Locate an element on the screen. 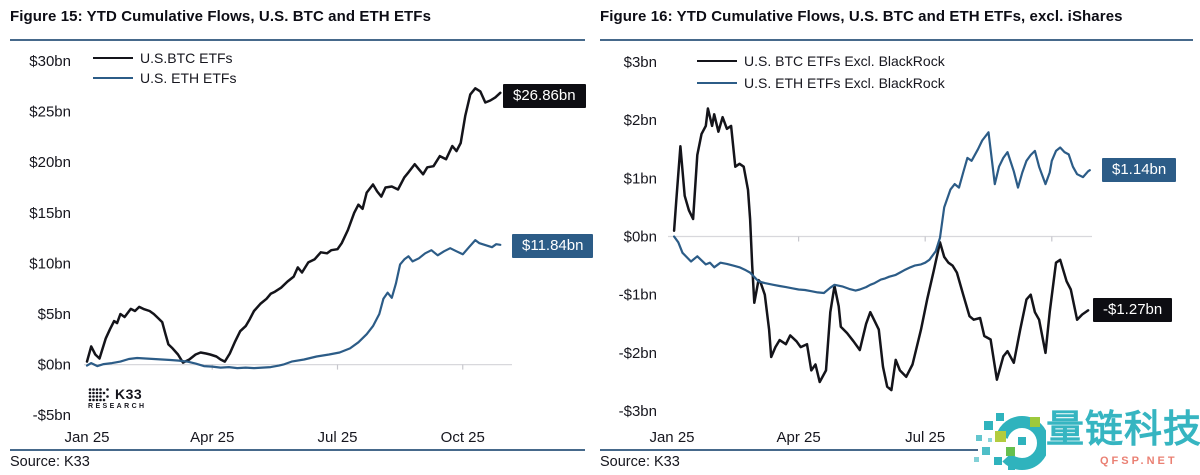 Image resolution: width=1200 pixels, height=475 pixels. svg-text: $25bn is located at coordinates (50, 112).